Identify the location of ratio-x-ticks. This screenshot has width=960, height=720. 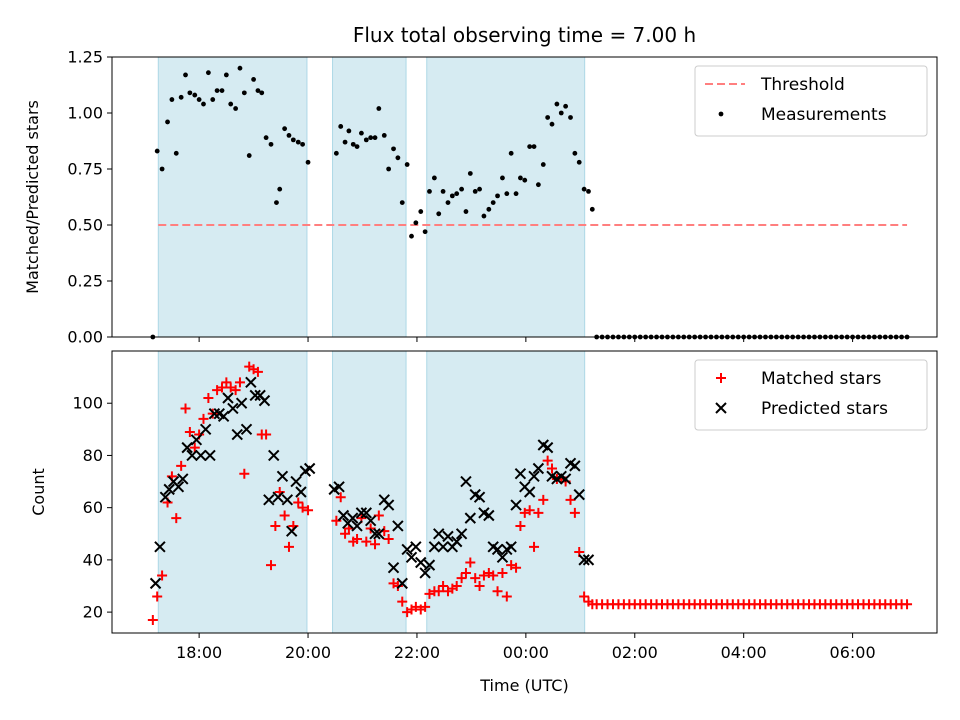
(526, 339).